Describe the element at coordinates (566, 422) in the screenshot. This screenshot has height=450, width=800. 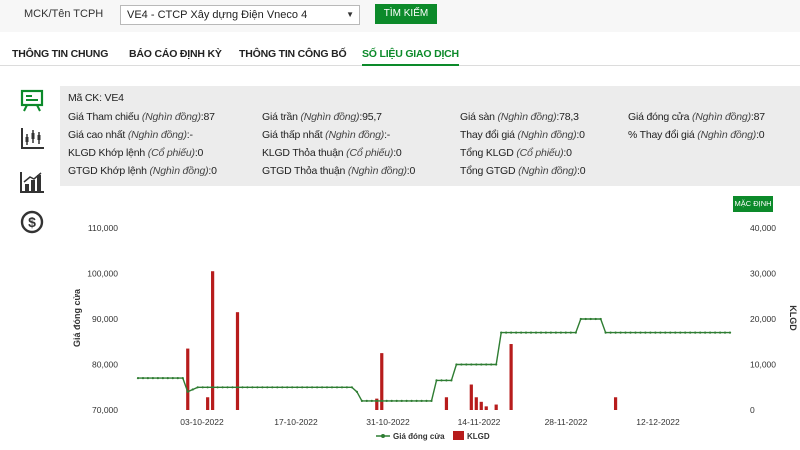
I see `x-tick-label: 28-11-2022` at that location.